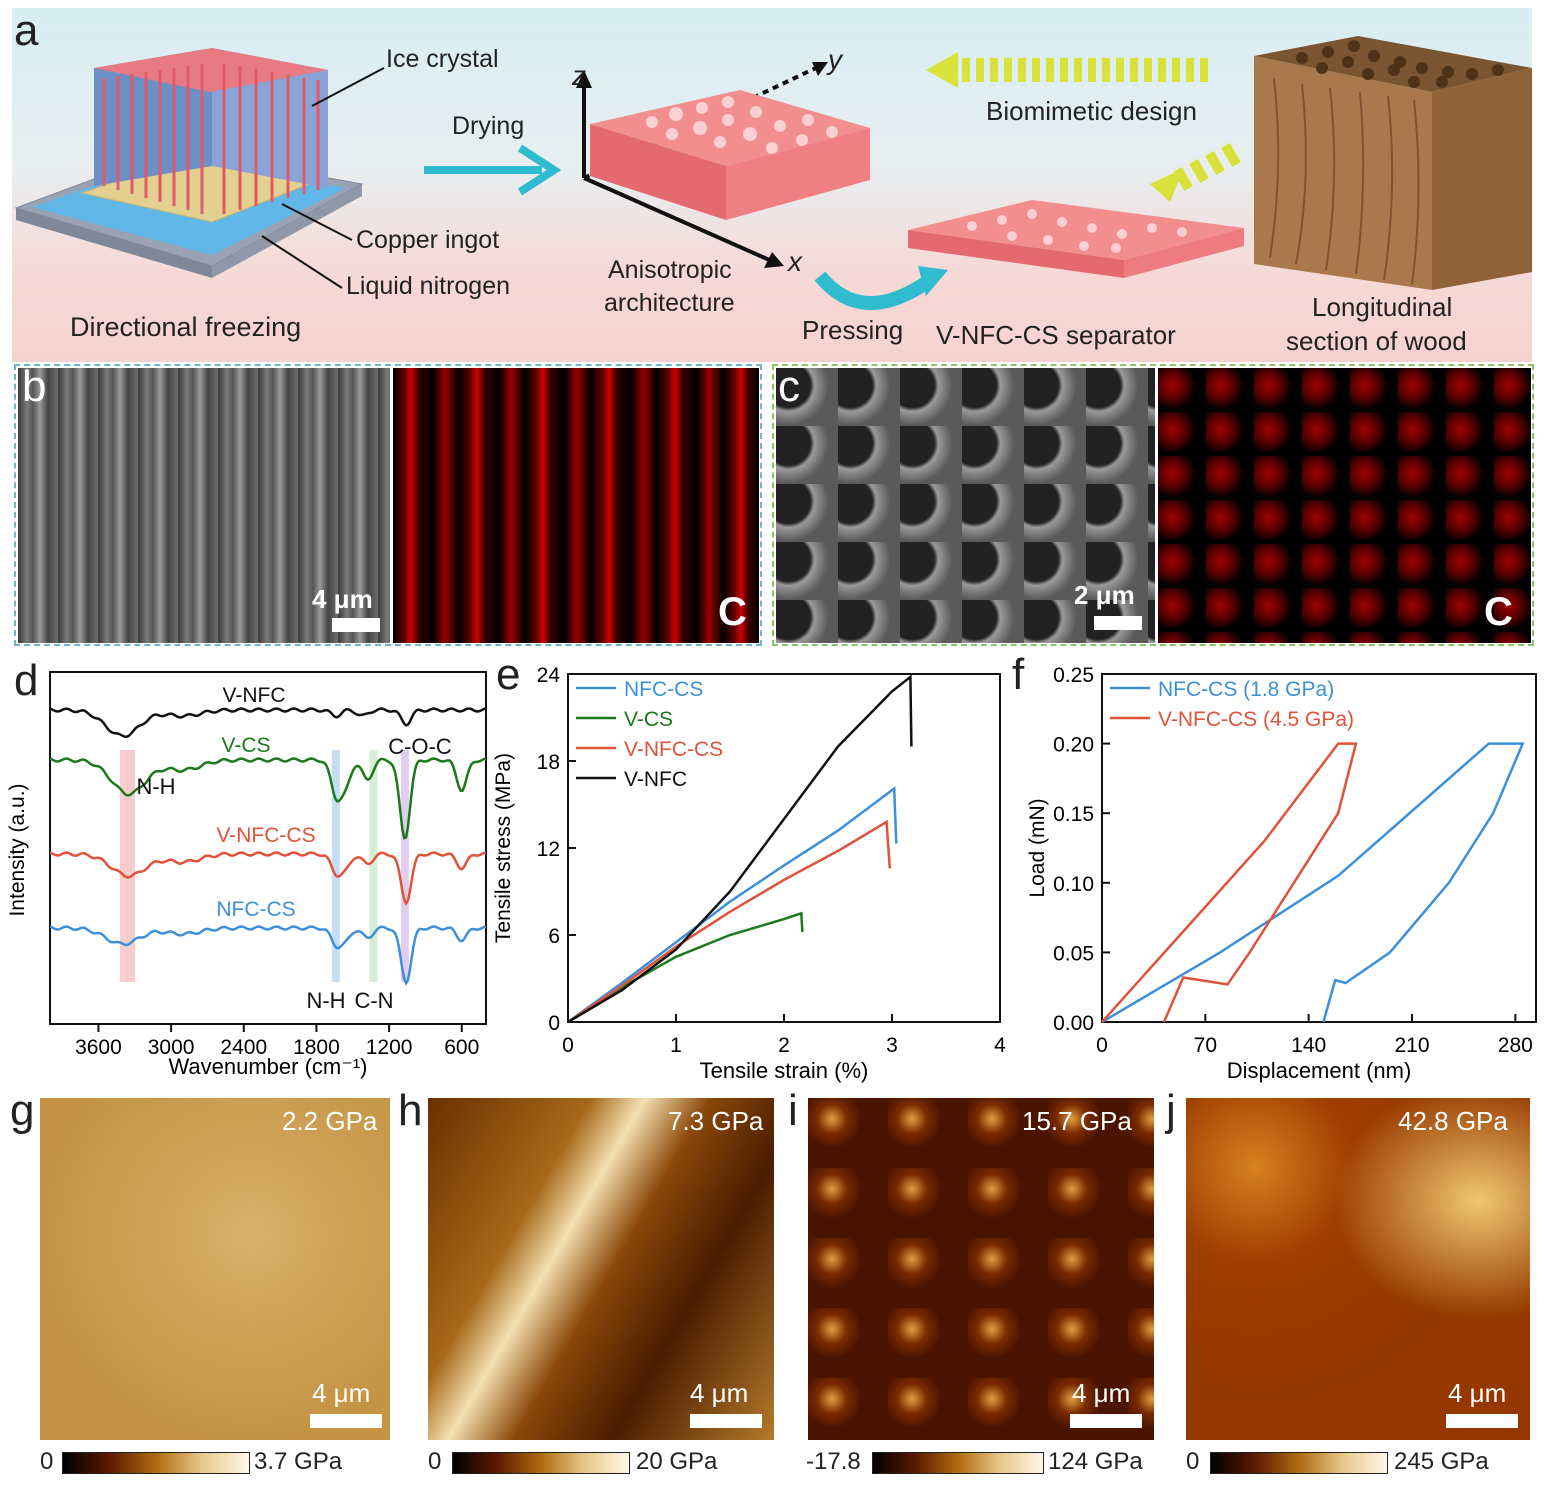 The height and width of the screenshot is (1486, 1548). I want to click on y-axis-label: Load (mN), so click(1037, 847).